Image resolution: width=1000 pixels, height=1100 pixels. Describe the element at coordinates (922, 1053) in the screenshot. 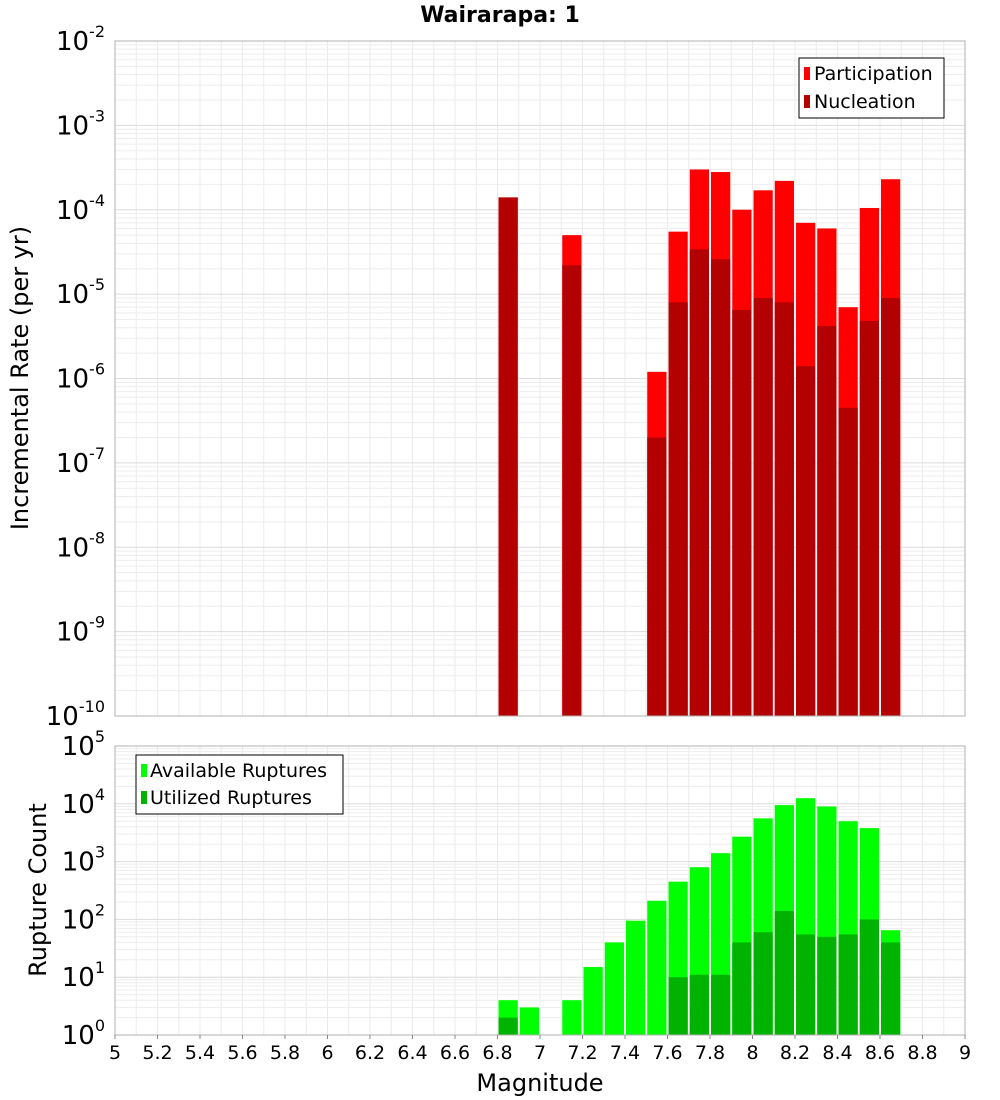

I see `x-tick-label: 8.8` at that location.